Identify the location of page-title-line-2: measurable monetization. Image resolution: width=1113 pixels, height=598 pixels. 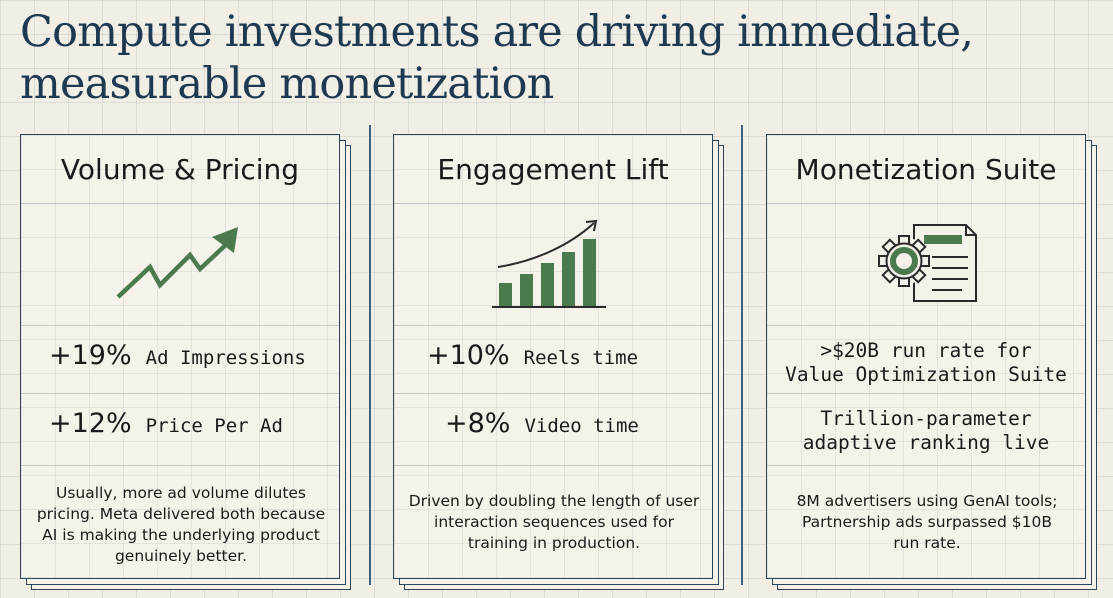
(287, 84).